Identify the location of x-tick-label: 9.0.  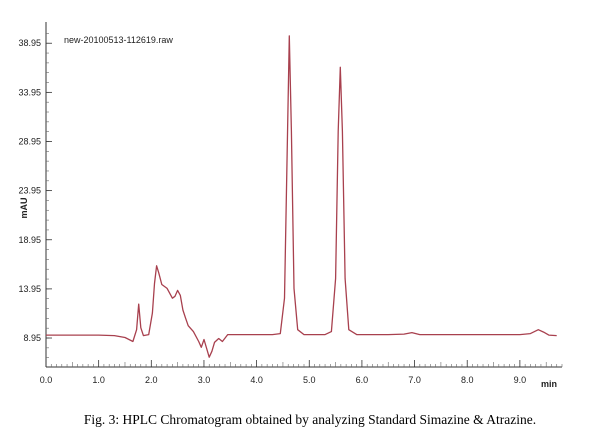
(520, 380).